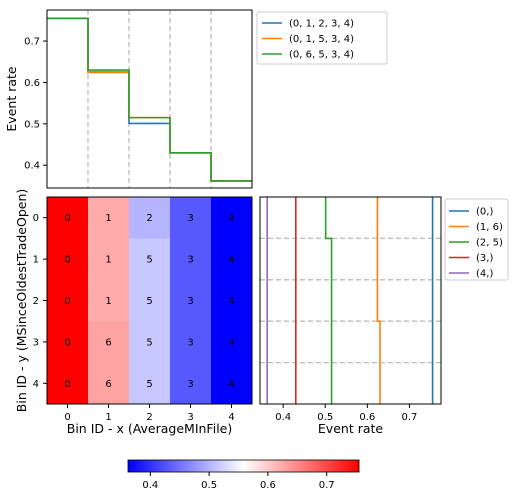 This screenshot has width=514, height=496. What do you see at coordinates (321, 55) in the screenshot?
I see `top-legend-label: (0, 6, 5, 3, 4)` at bounding box center [321, 55].